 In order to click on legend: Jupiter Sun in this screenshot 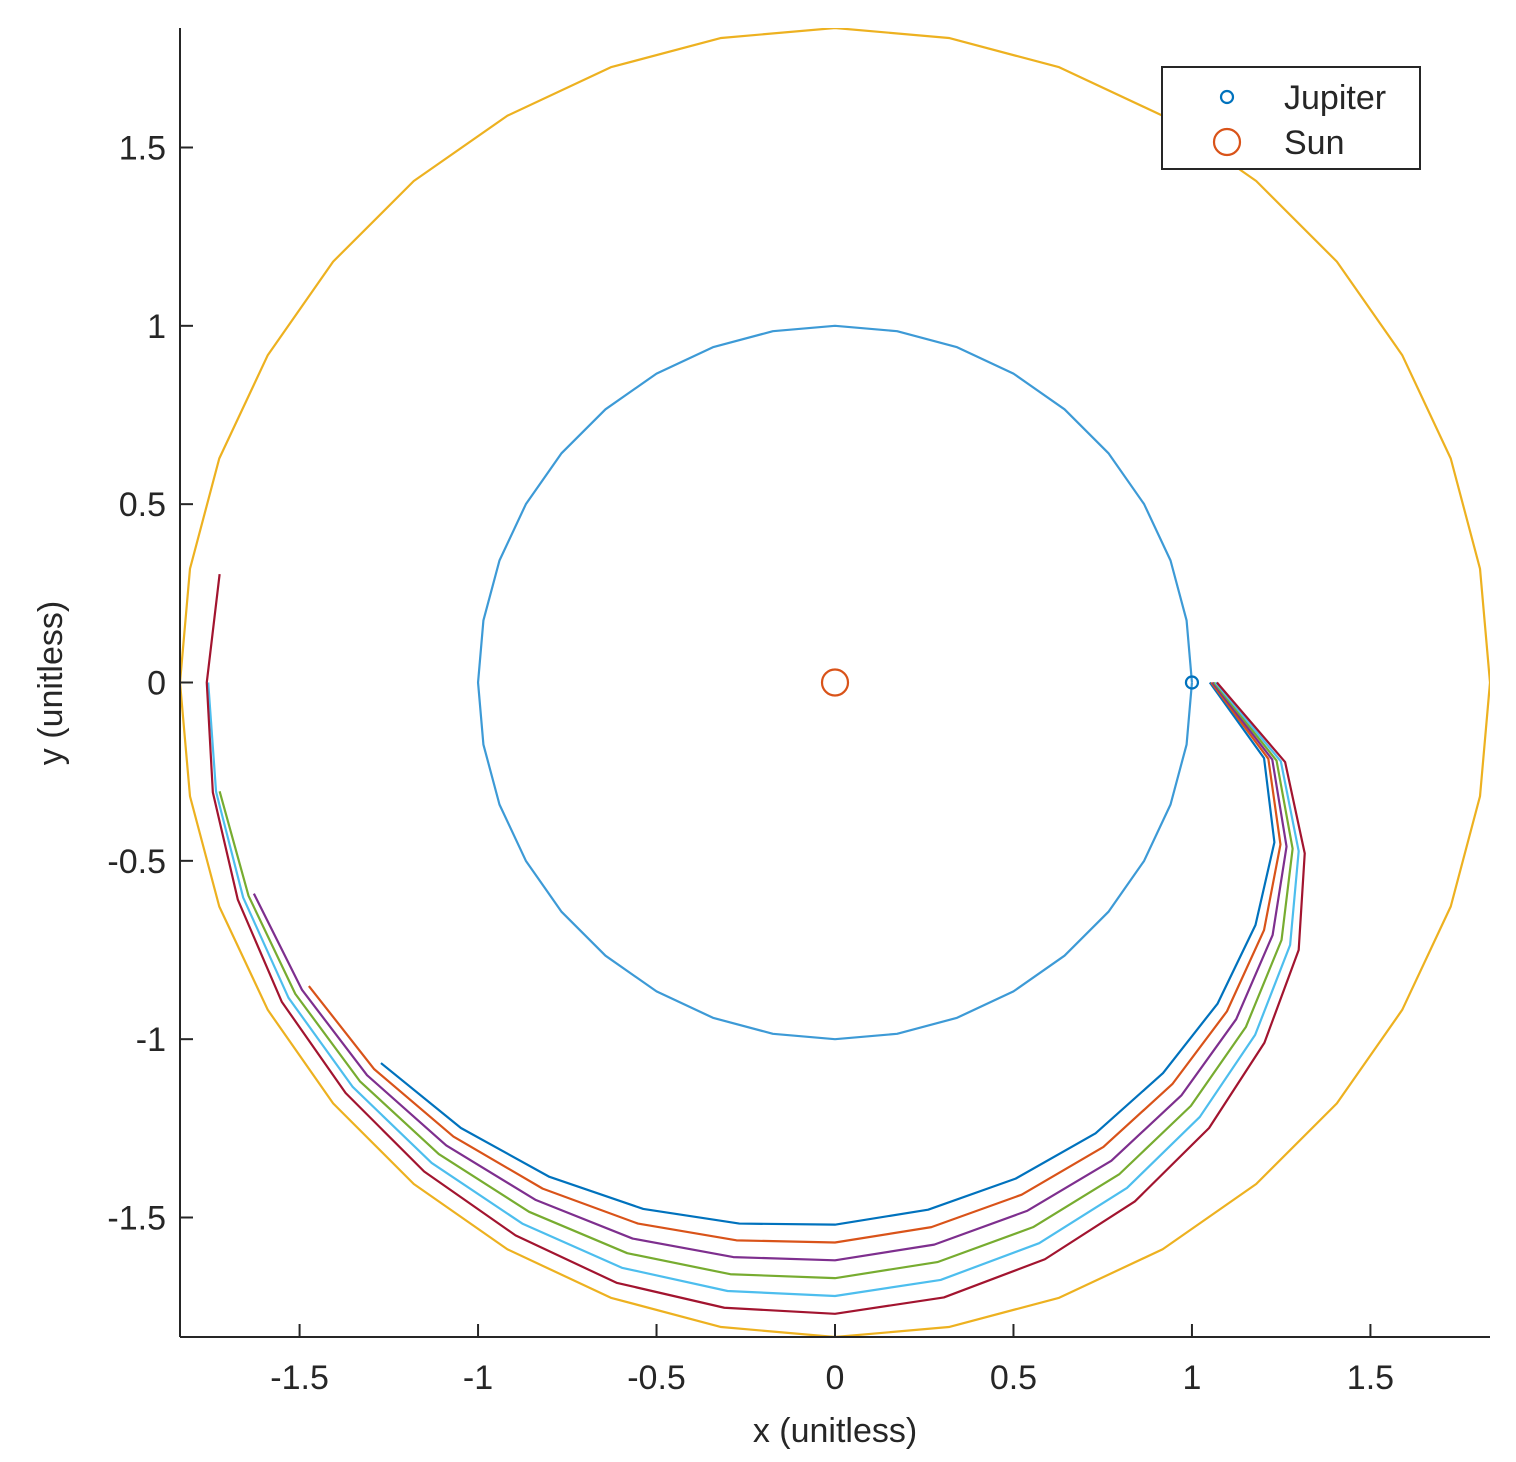, I will do `click(1291, 118)`.